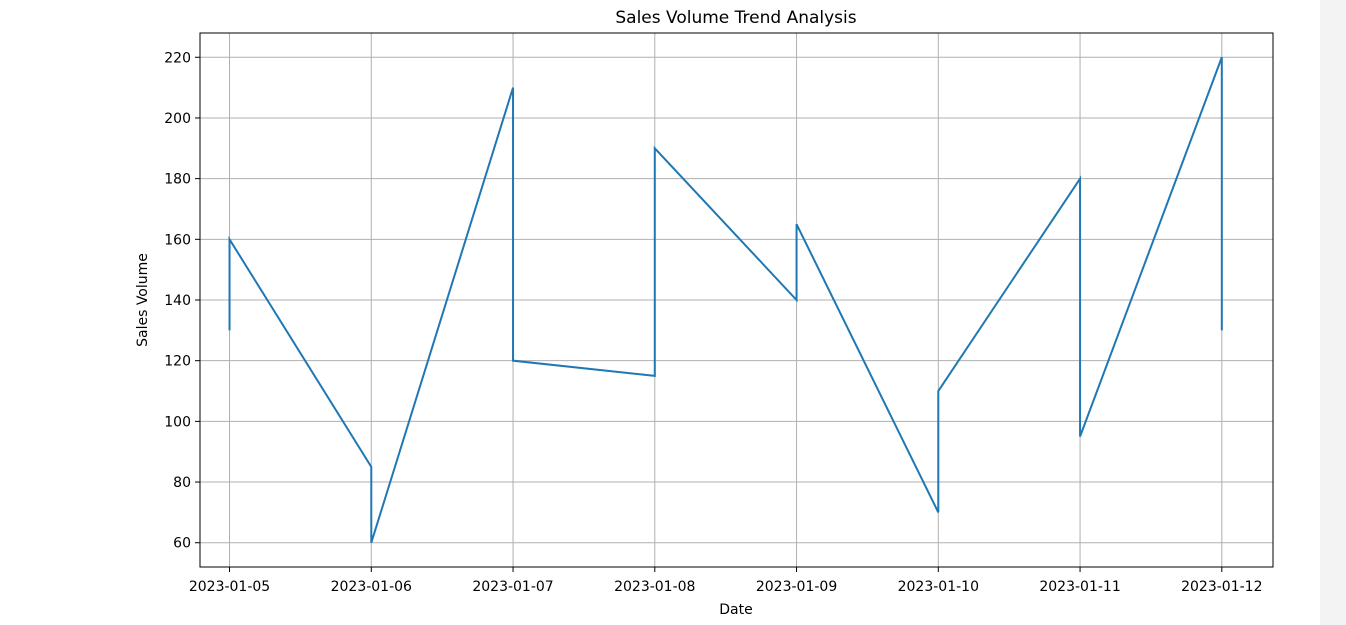 This screenshot has height=625, width=1346. What do you see at coordinates (1079, 587) in the screenshot?
I see `x-tick-label: 2023-01-11` at bounding box center [1079, 587].